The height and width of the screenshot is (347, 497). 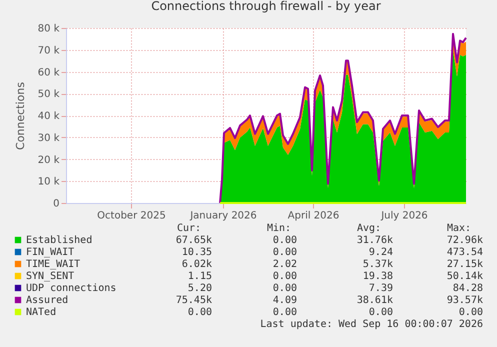 I want to click on legend-label: TIME_WAIT, so click(x=53, y=264).